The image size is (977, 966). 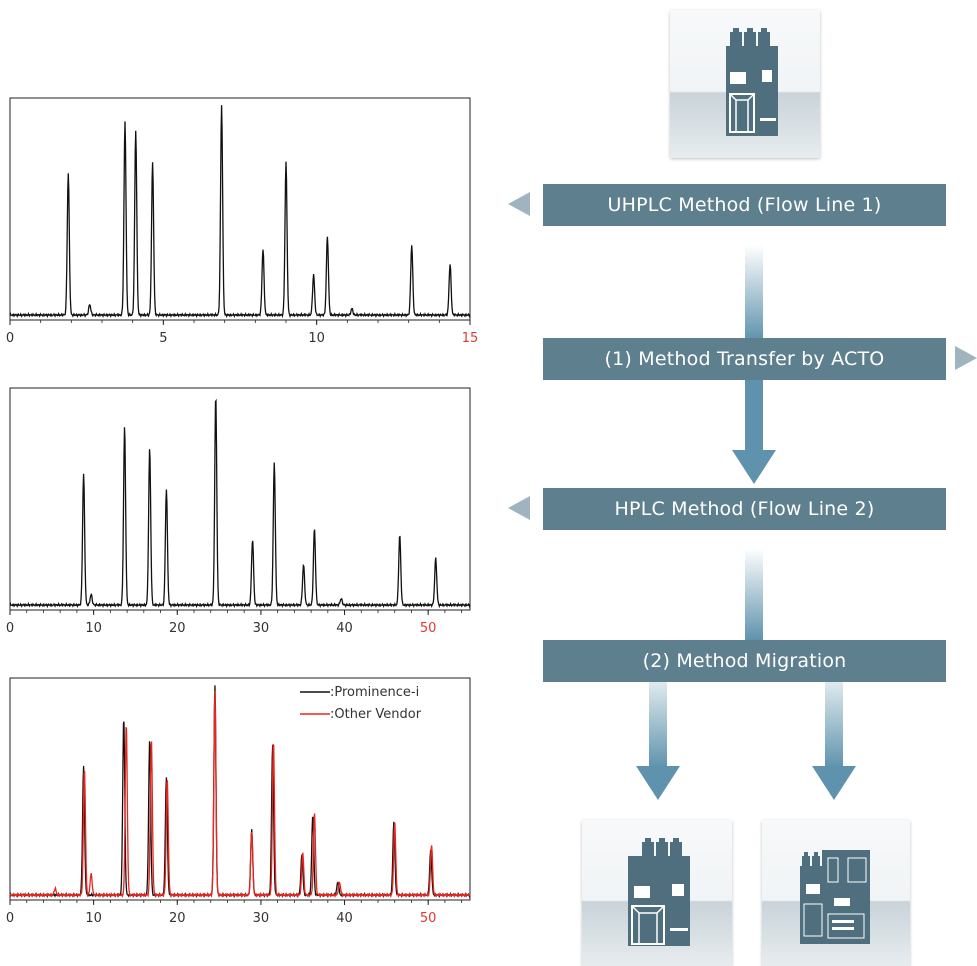 What do you see at coordinates (470, 338) in the screenshot?
I see `x-tick-label: 15` at bounding box center [470, 338].